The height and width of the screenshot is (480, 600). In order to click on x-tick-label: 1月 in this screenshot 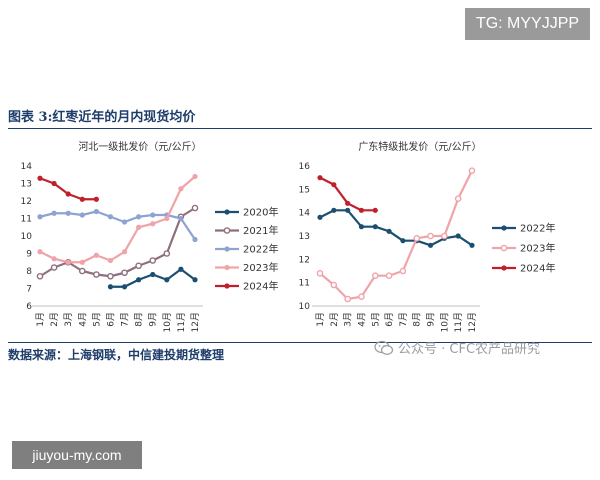, I will do `click(40, 319)`.